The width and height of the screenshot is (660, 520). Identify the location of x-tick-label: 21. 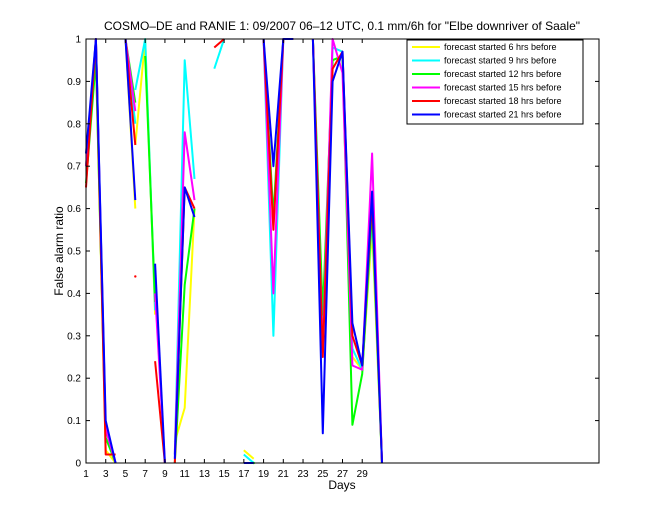
(284, 474).